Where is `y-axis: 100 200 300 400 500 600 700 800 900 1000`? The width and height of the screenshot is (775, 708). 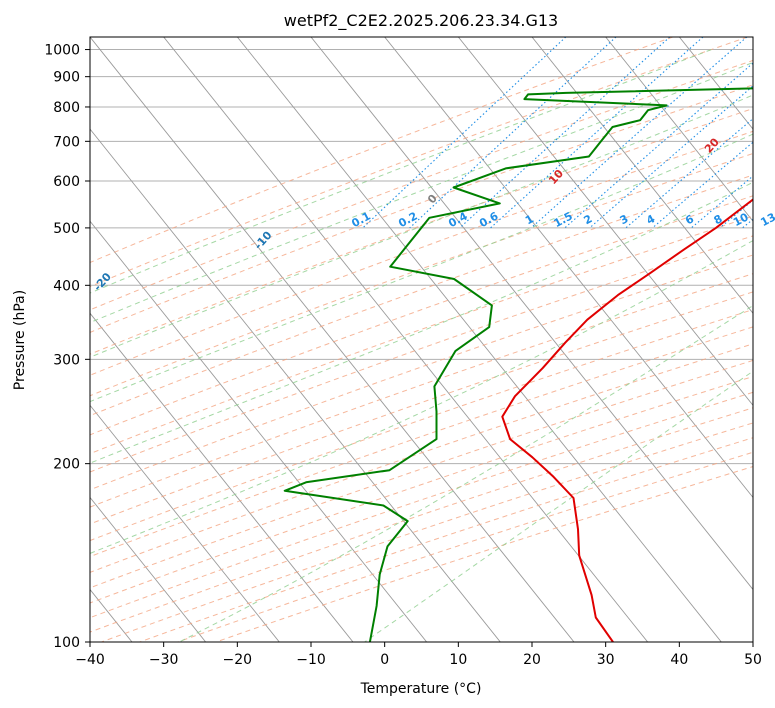
y-axis: 100 200 300 400 500 600 700 800 900 1000 is located at coordinates (67, 347).